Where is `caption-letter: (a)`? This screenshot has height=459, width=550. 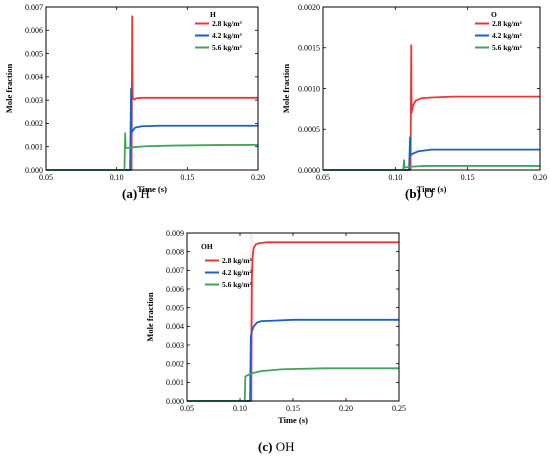
caption-letter: (a) is located at coordinates (129, 193).